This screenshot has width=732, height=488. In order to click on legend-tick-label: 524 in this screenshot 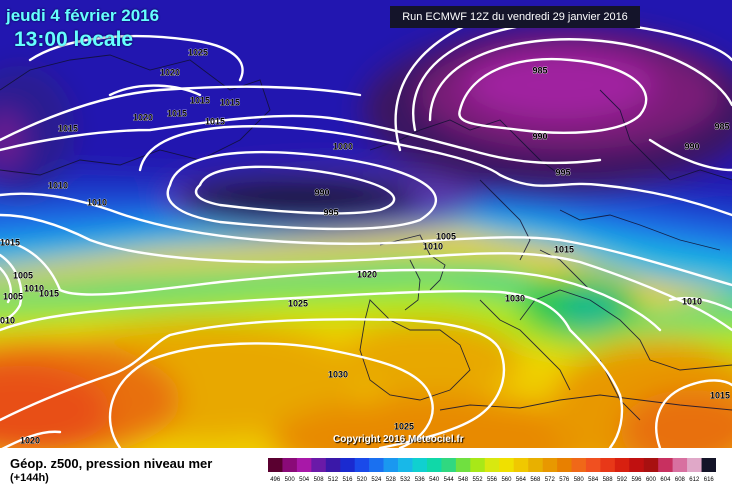, I will do `click(376, 480)`.